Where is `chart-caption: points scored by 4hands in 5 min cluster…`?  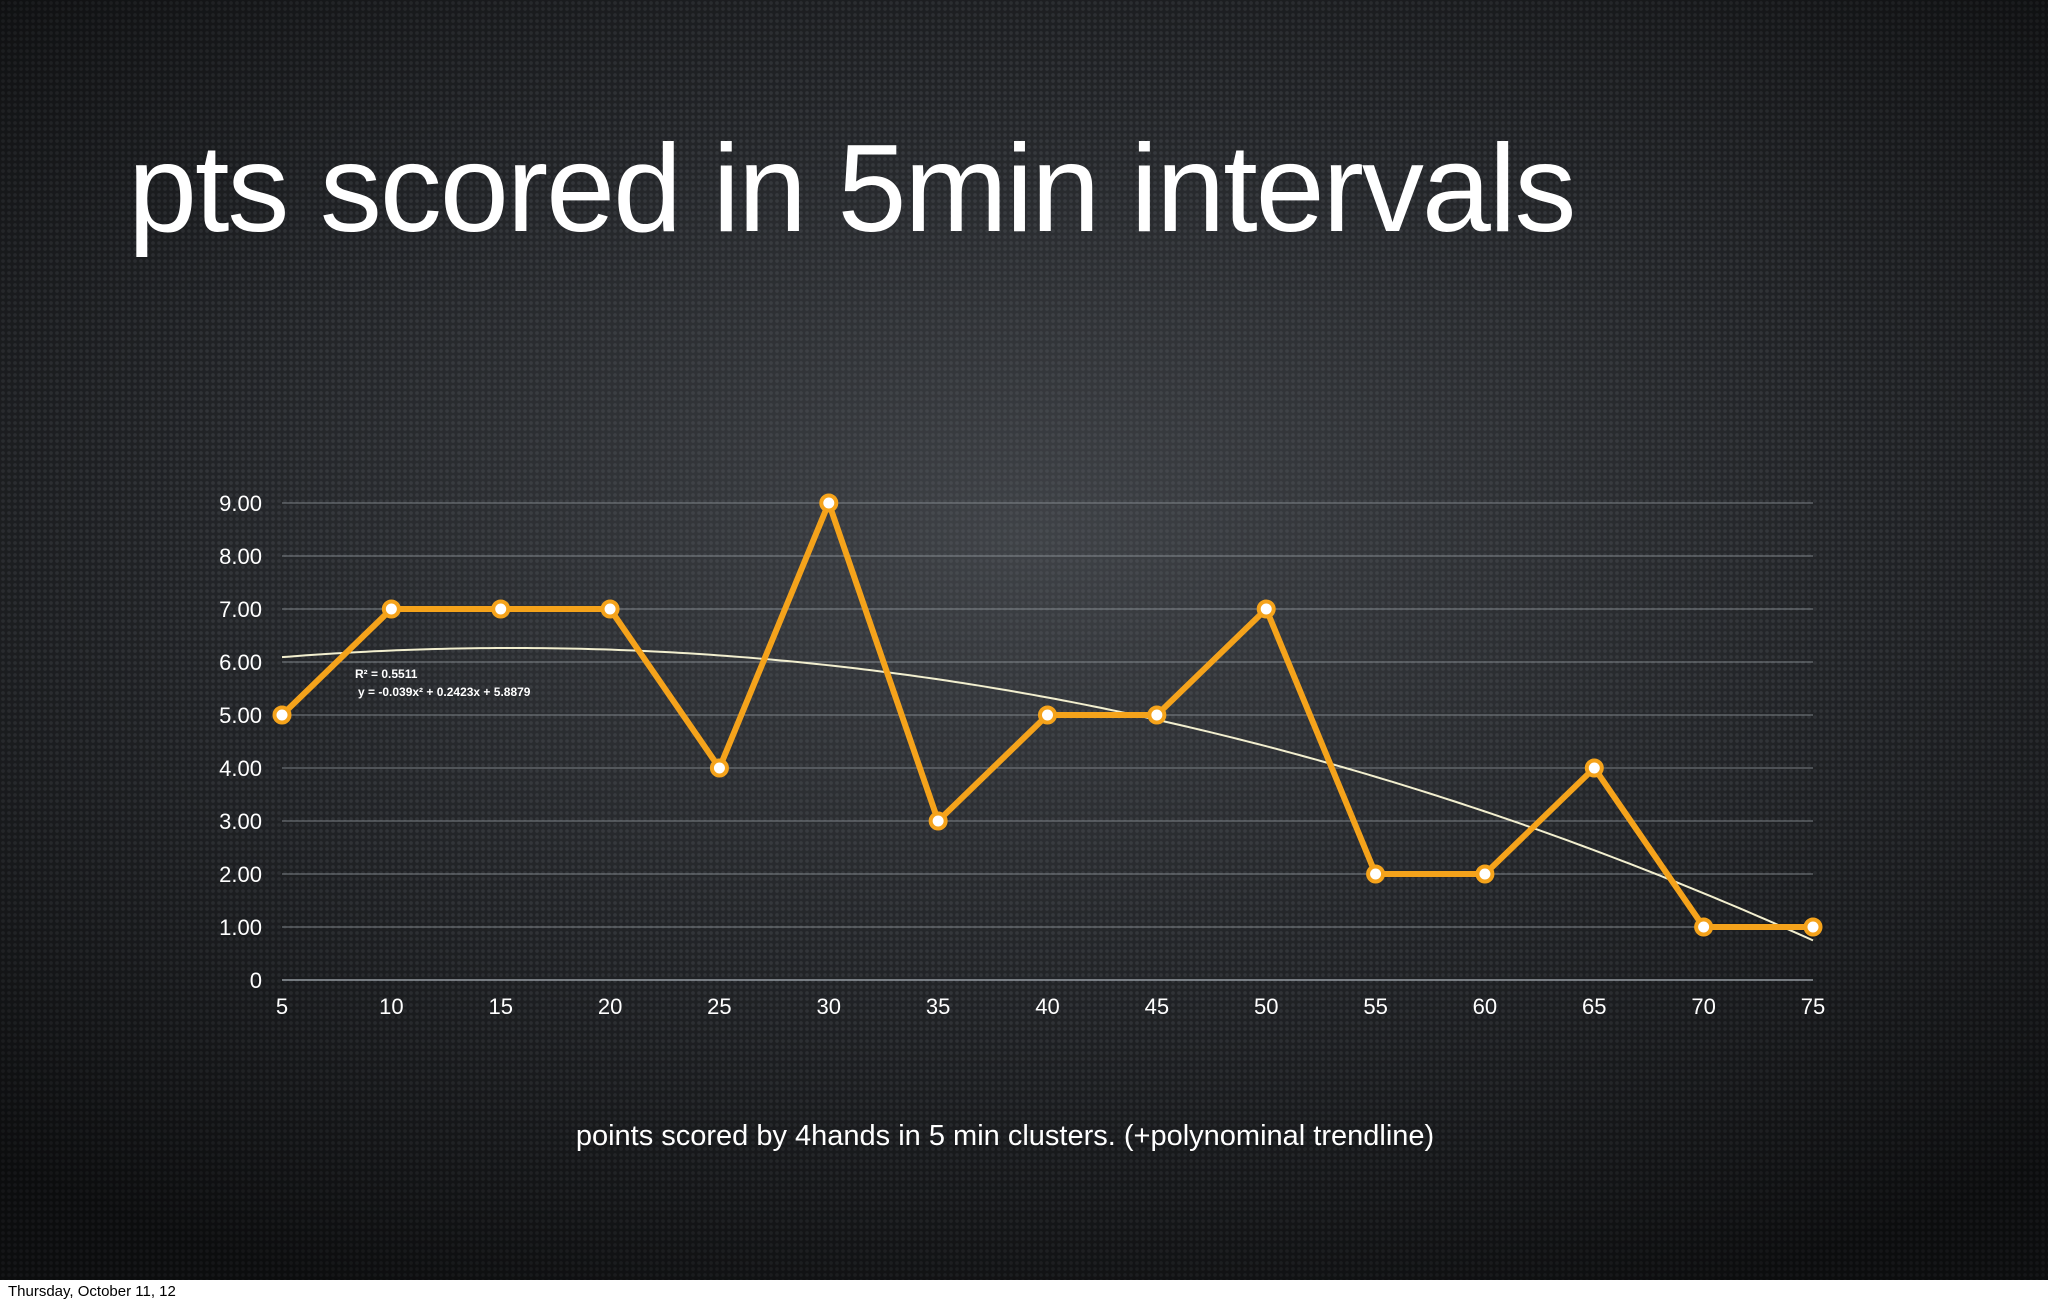
chart-caption: points scored by 4hands in 5 min cluster… is located at coordinates (1005, 1136).